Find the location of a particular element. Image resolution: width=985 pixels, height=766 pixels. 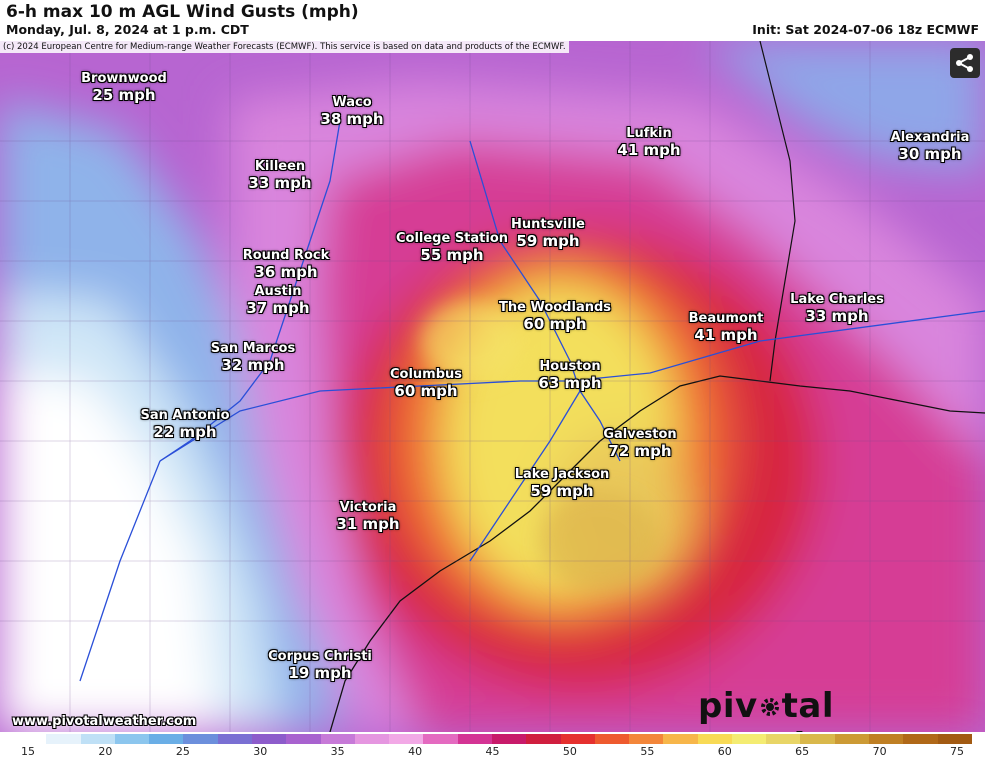

city-value: 33 mph is located at coordinates (837, 315).